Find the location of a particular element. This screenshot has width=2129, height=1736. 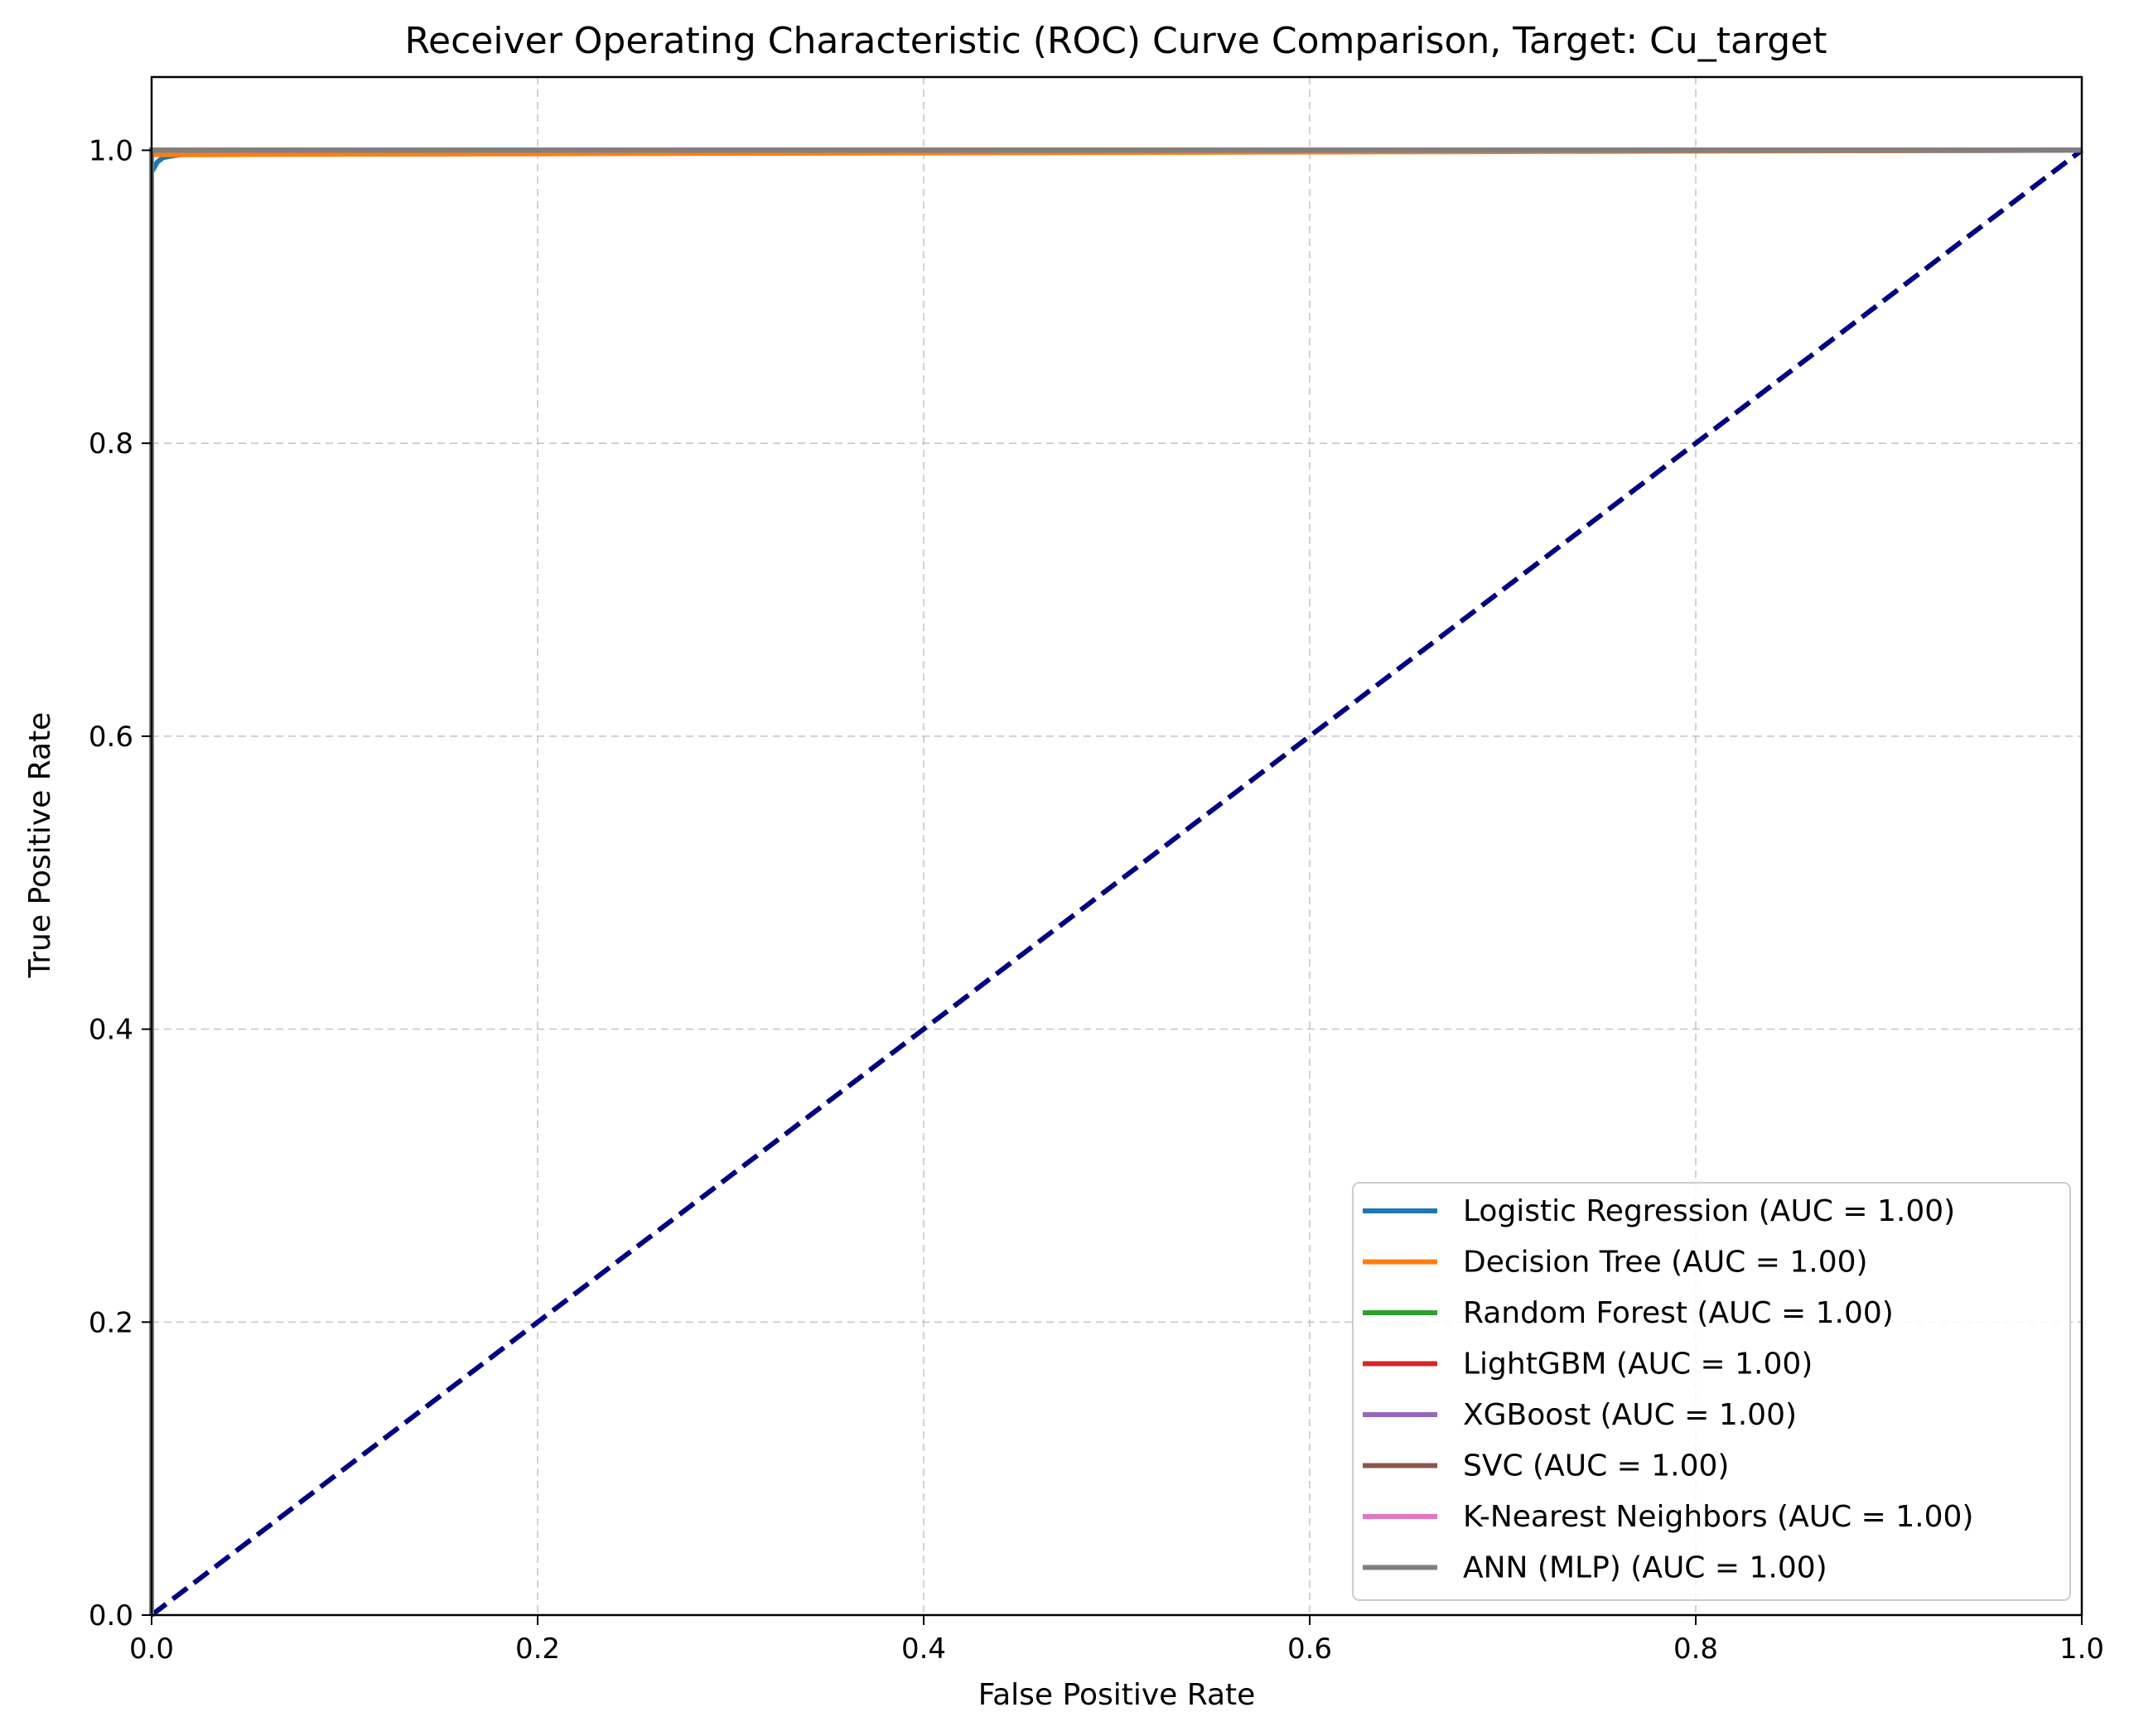

x-tick-label: 0.8 is located at coordinates (1695, 1649).